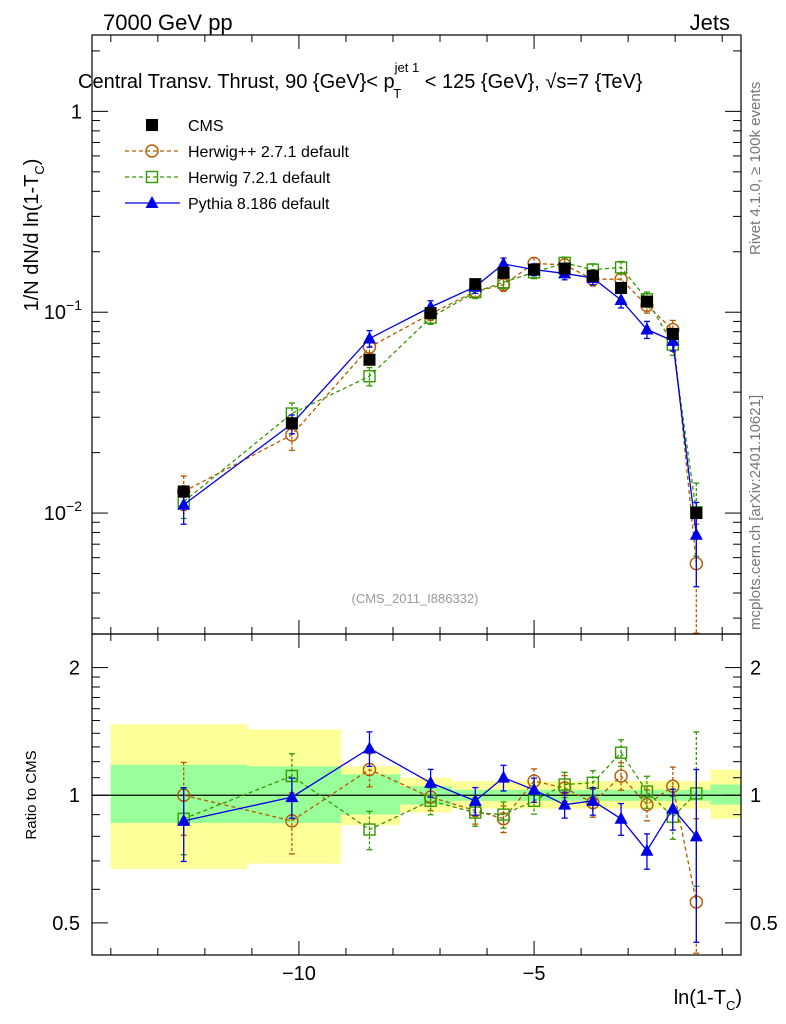  I want to click on legend-label-herwig-7-2-1-default: Herwig 7.2.1 default, so click(259, 178).